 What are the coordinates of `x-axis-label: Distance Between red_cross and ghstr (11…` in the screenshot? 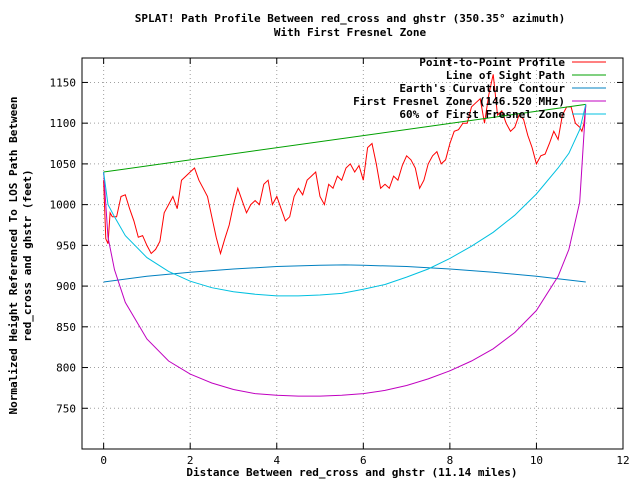 It's located at (351, 472).